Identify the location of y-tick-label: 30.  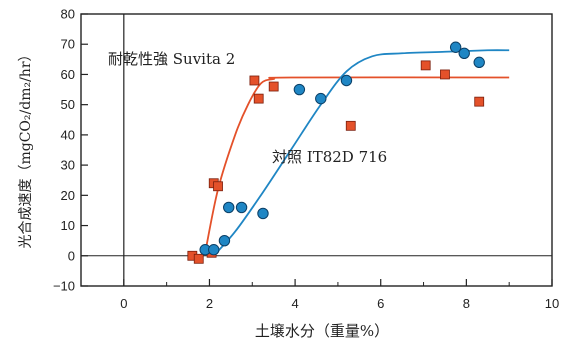
(68, 165).